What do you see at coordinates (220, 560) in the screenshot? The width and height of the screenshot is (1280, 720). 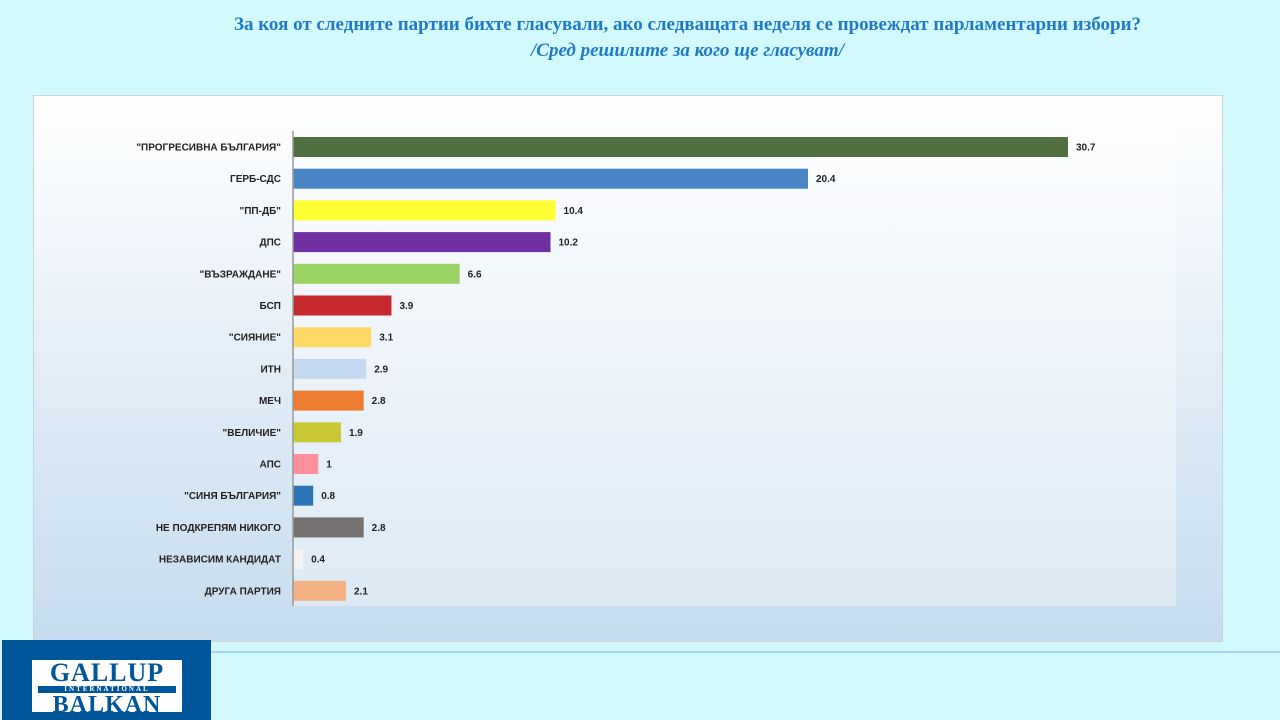 I see `category-label: НЕЗАВИСИМ КАНДИДАТ` at bounding box center [220, 560].